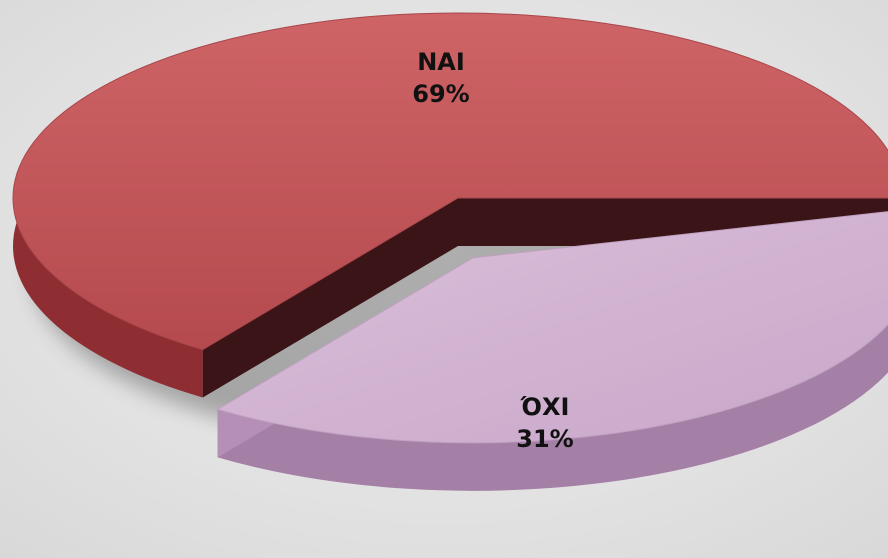 Image resolution: width=888 pixels, height=558 pixels. Describe the element at coordinates (544, 439) in the screenshot. I see `slice-label-value: 31%` at that location.